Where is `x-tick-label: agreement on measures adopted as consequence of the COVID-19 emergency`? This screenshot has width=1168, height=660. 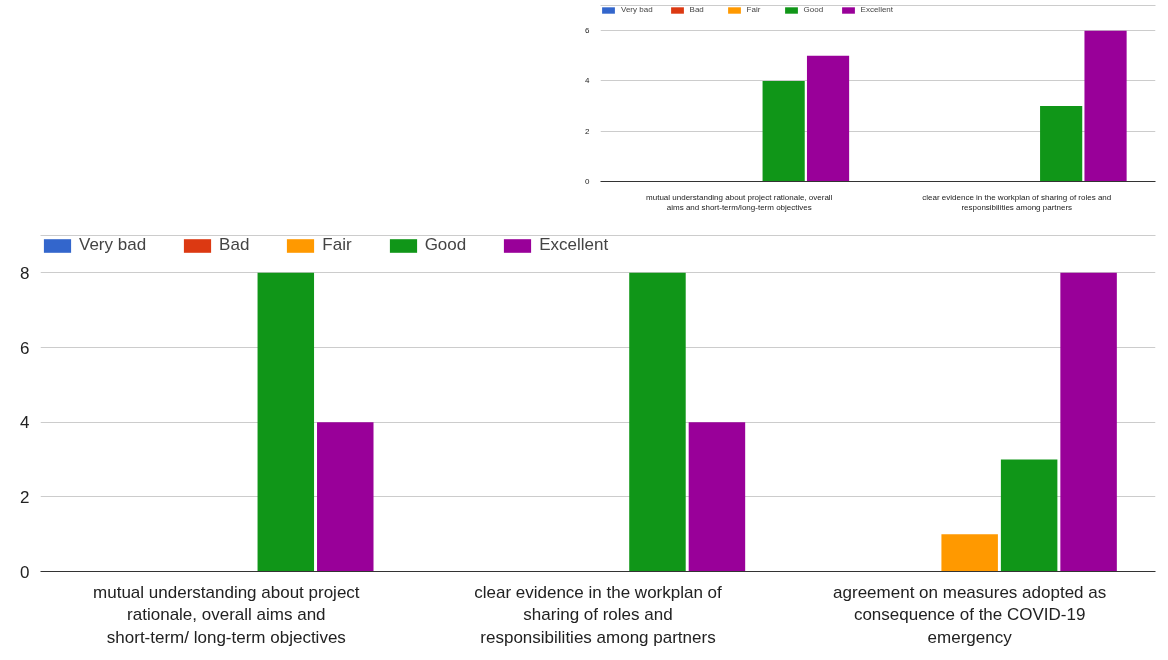
x-tick-label: agreement on measures adopted as consequence of the COVID-19 emergency is located at coordinates (970, 615).